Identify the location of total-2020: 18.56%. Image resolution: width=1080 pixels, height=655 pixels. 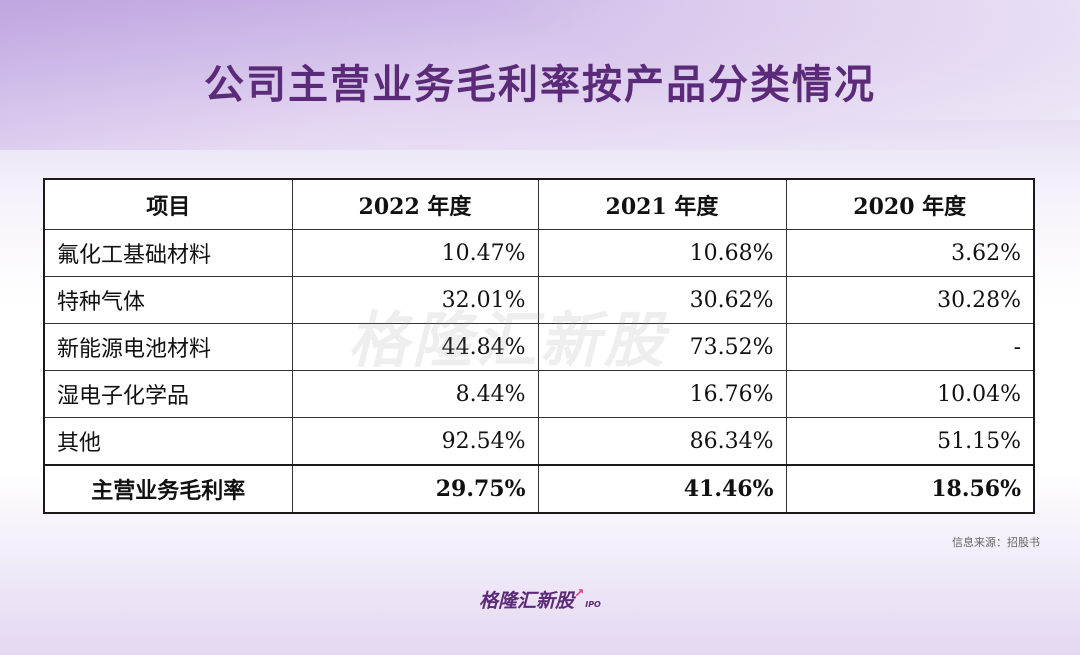
(910, 489).